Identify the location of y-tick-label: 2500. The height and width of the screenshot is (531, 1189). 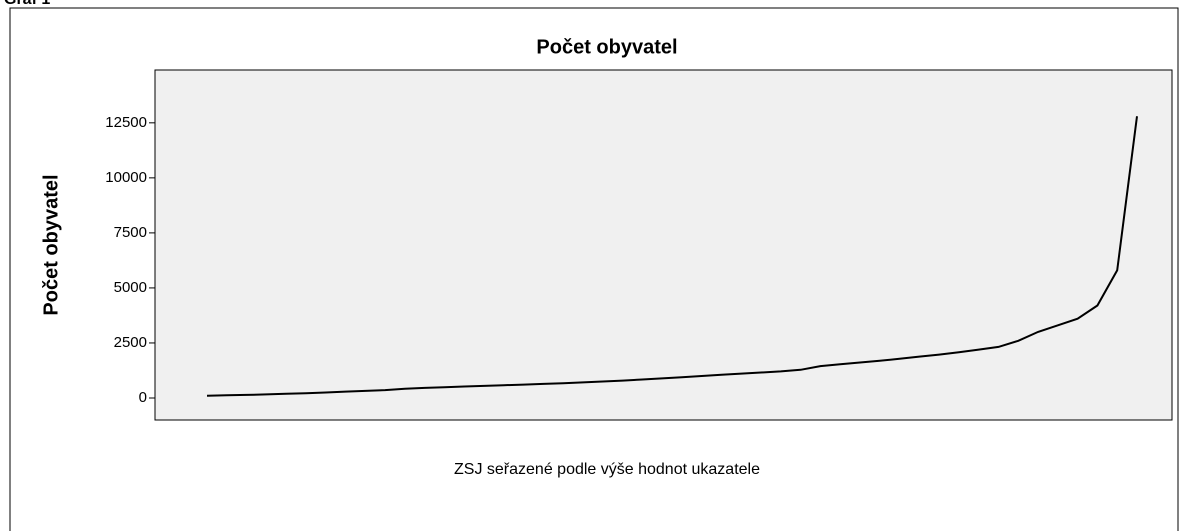
(130, 342).